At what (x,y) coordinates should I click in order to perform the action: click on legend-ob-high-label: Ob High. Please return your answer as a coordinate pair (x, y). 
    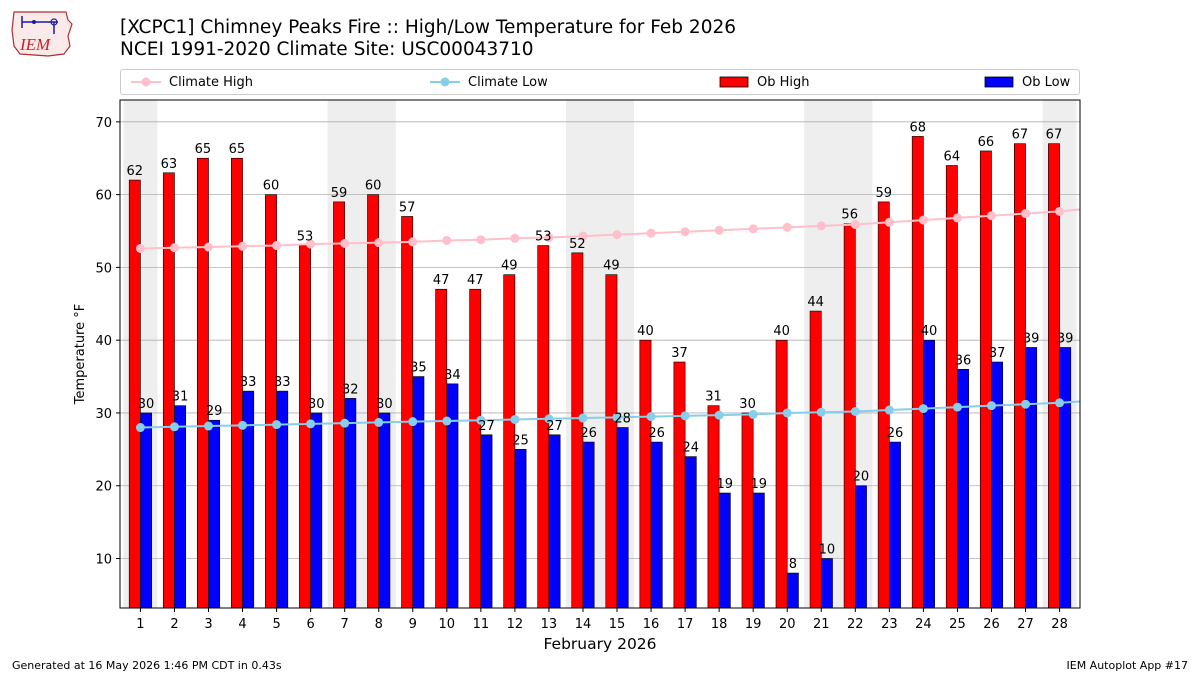
    Looking at the image, I should click on (783, 82).